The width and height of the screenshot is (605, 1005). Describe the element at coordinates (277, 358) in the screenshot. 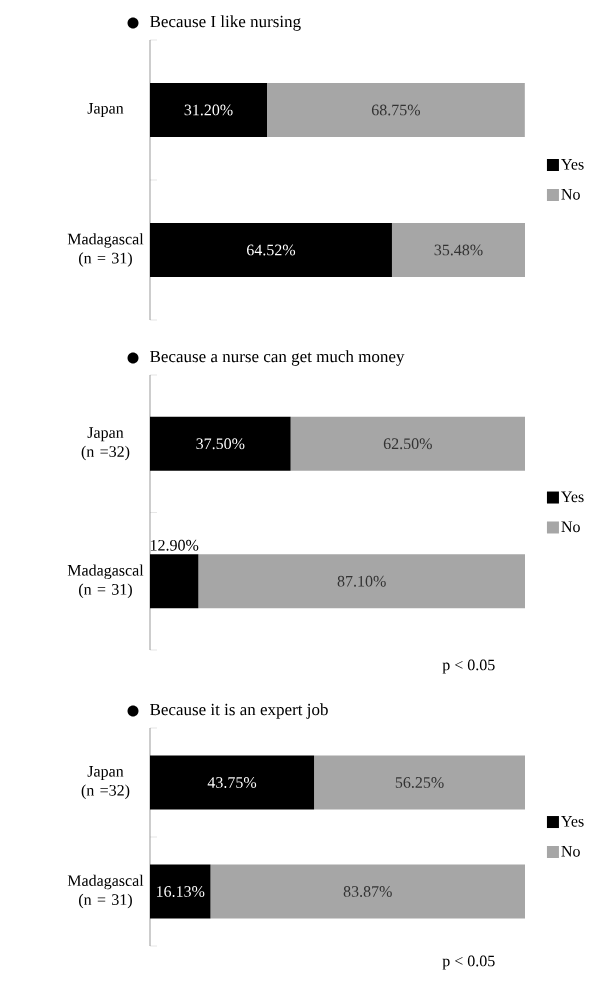

I see `chart-title: Because a nurse can get much money` at that location.